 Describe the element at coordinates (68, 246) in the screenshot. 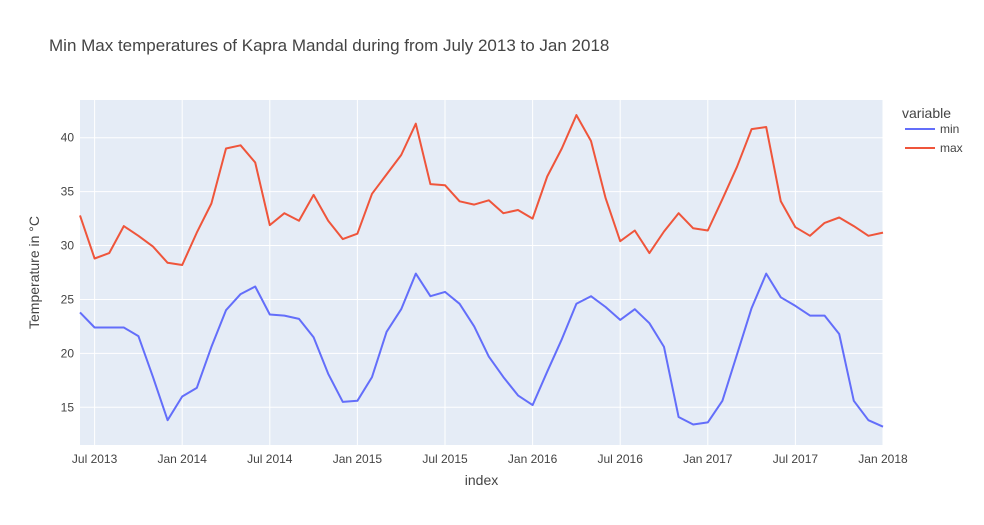

I see `y-tick-label: 30` at that location.